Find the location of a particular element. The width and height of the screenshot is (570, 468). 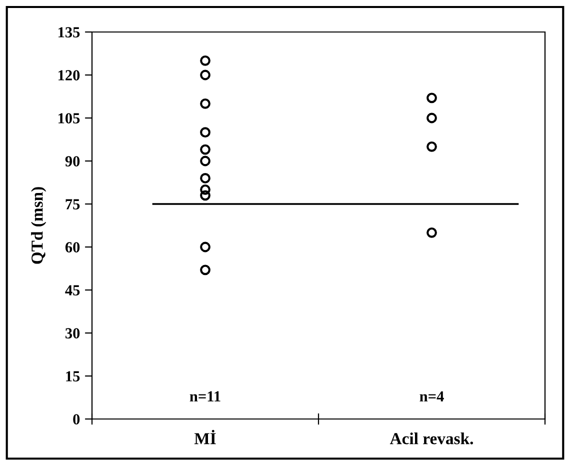

y-tick-label: 90 is located at coordinates (72, 161).